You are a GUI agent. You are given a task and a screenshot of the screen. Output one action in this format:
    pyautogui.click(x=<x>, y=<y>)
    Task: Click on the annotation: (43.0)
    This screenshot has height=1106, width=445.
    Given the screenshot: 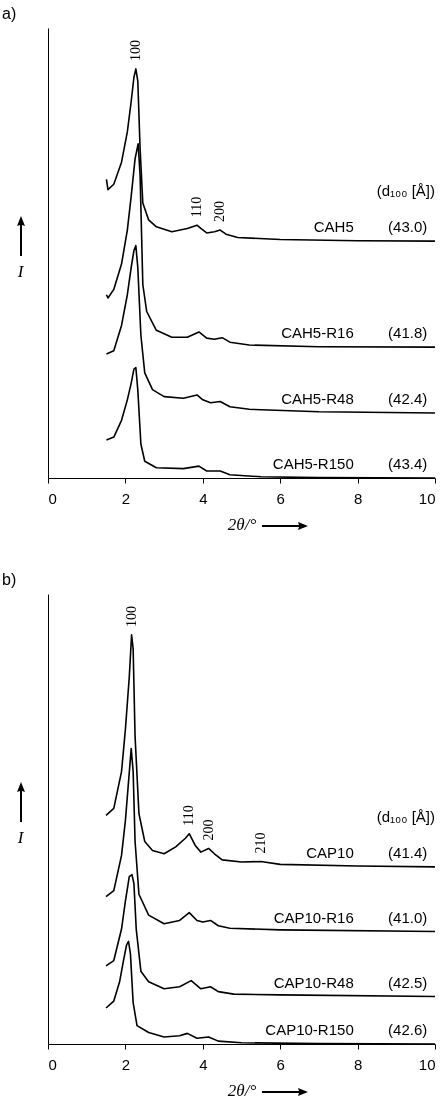 What is the action you would take?
    pyautogui.click(x=408, y=227)
    